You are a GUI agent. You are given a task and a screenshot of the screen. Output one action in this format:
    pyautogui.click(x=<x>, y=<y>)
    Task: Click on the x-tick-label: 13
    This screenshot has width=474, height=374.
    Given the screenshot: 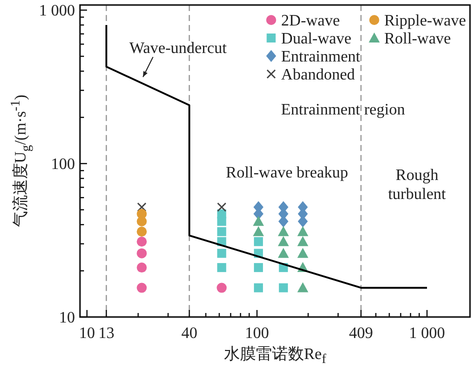 What is the action you would take?
    pyautogui.click(x=106, y=333)
    